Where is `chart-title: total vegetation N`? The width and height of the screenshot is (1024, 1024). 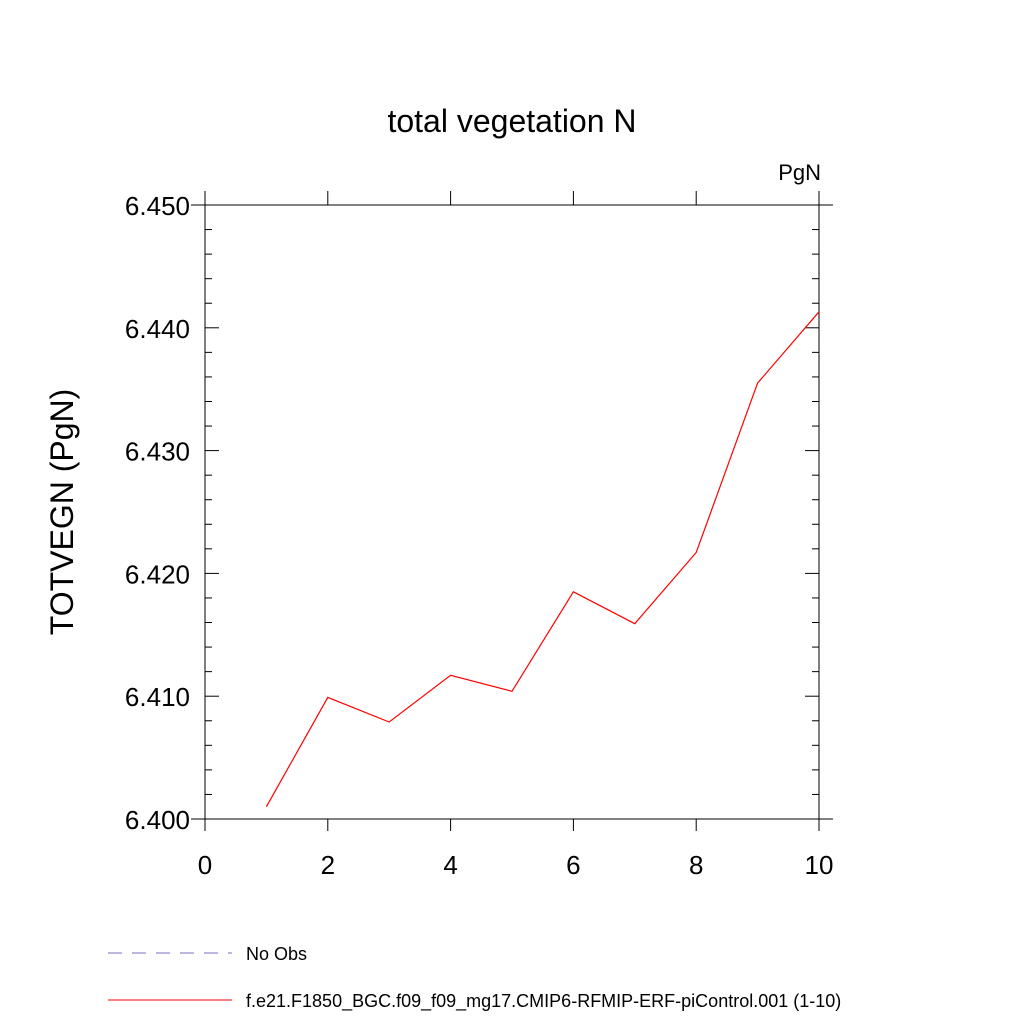 chart-title: total vegetation N is located at coordinates (511, 121).